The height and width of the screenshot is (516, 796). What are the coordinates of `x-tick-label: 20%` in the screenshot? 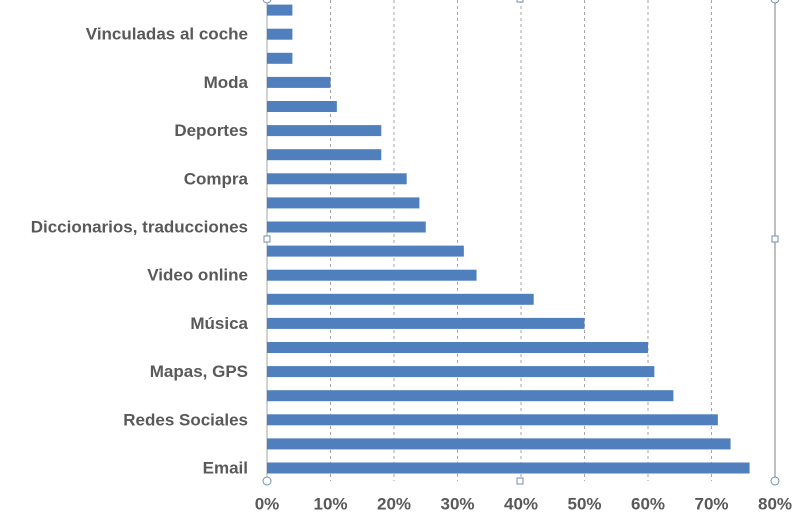 It's located at (394, 503).